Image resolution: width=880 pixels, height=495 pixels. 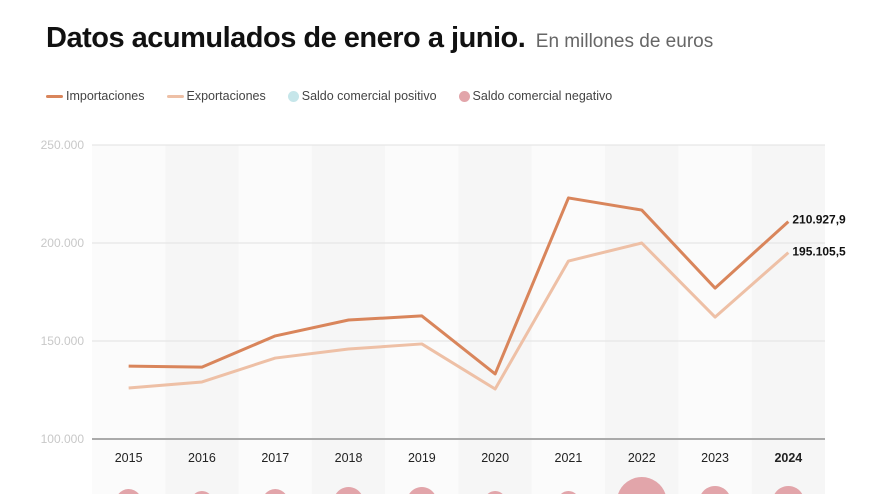 I want to click on legend-item: Saldo comercial negativo, so click(x=535, y=96).